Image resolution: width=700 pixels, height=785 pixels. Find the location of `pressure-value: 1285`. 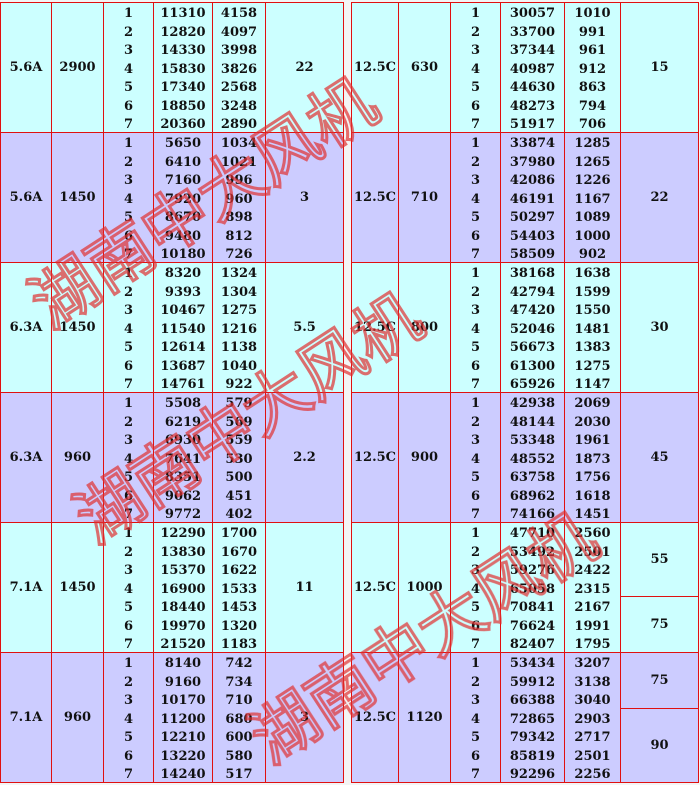

pressure-value: 1285 is located at coordinates (592, 143).